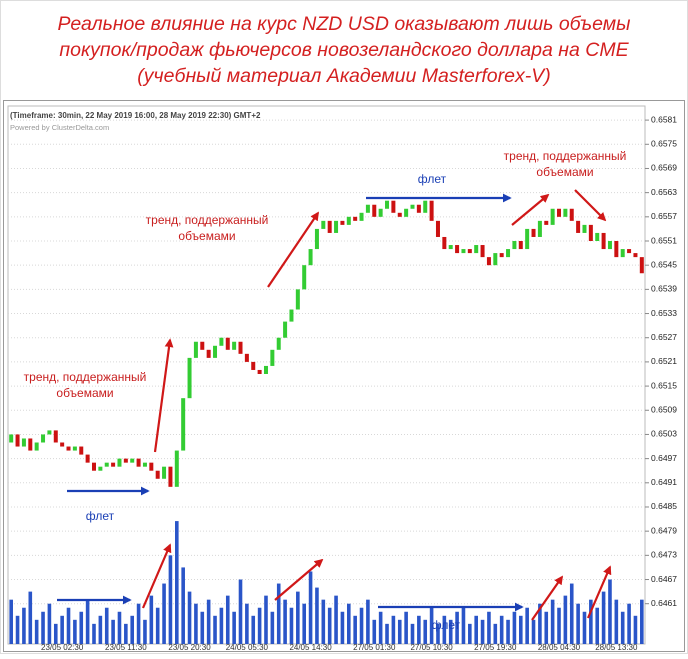  Describe the element at coordinates (432, 179) in the screenshot. I see `annotation: флет` at that location.